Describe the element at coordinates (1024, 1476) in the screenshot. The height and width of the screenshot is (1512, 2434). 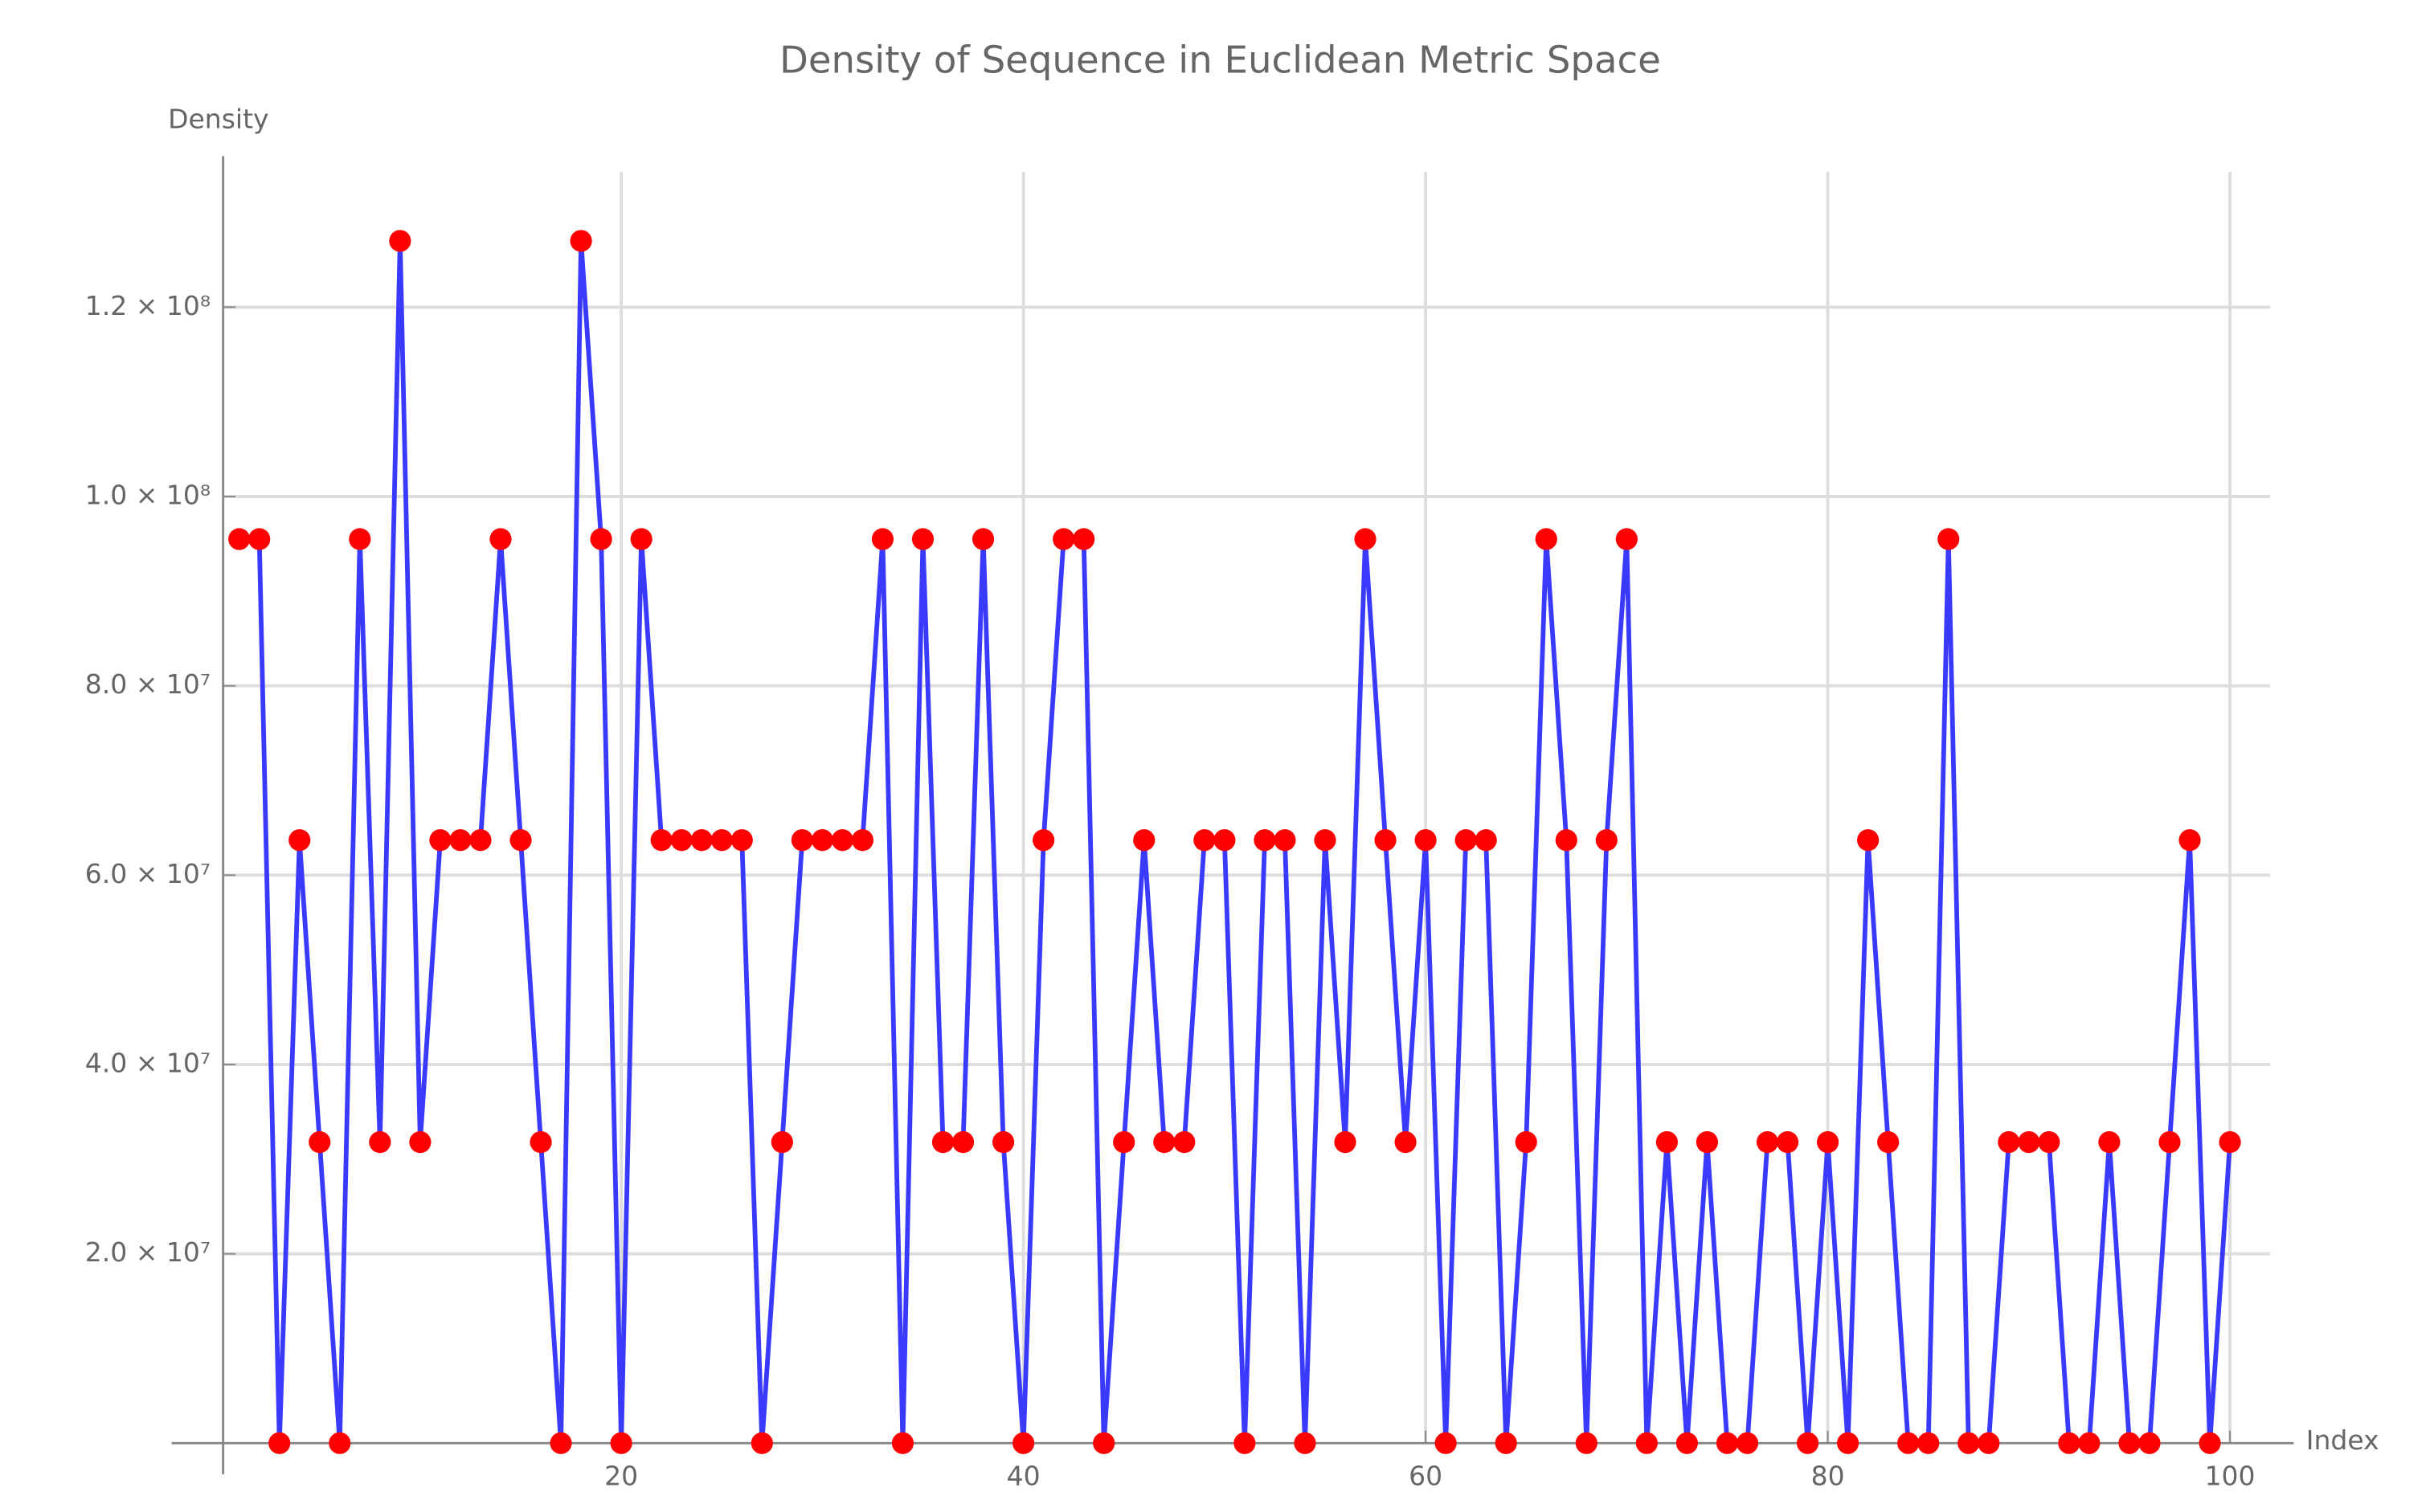
I see `x-tick-label: 40` at that location.